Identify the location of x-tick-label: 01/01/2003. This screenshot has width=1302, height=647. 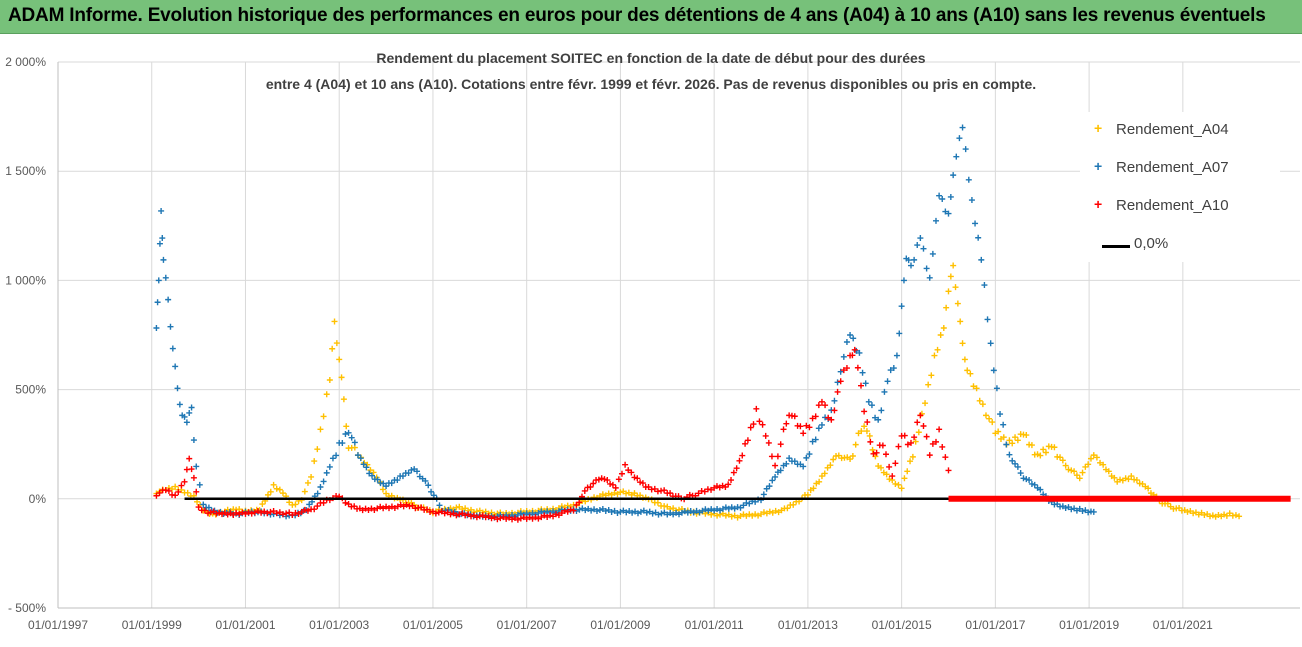
(339, 625).